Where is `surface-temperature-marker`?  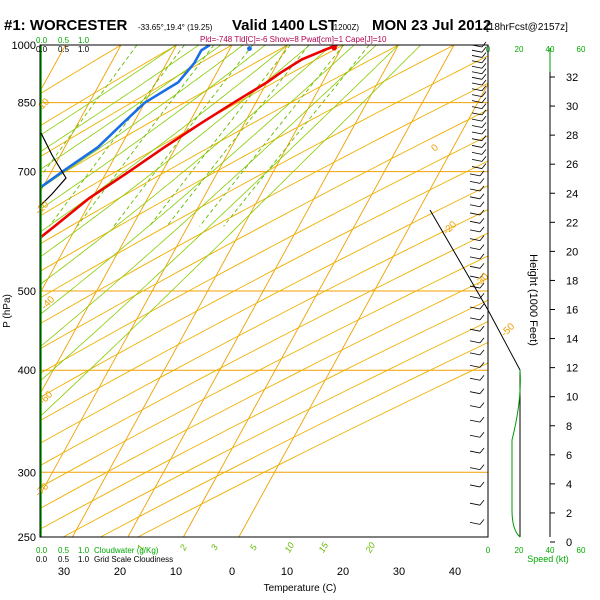
surface-temperature-marker is located at coordinates (334, 48).